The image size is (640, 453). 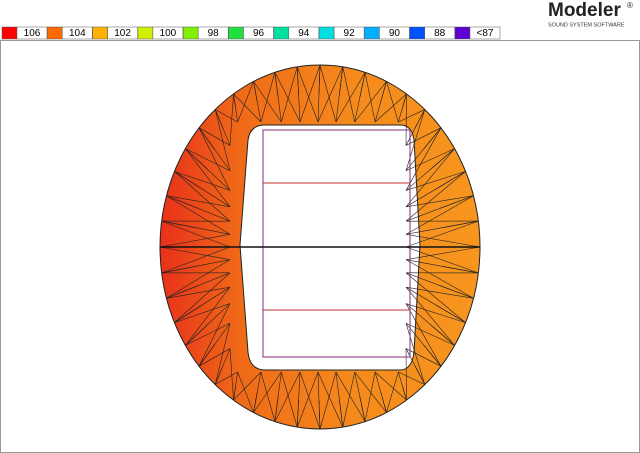 What do you see at coordinates (336, 243) in the screenshot?
I see `field-outline` at bounding box center [336, 243].